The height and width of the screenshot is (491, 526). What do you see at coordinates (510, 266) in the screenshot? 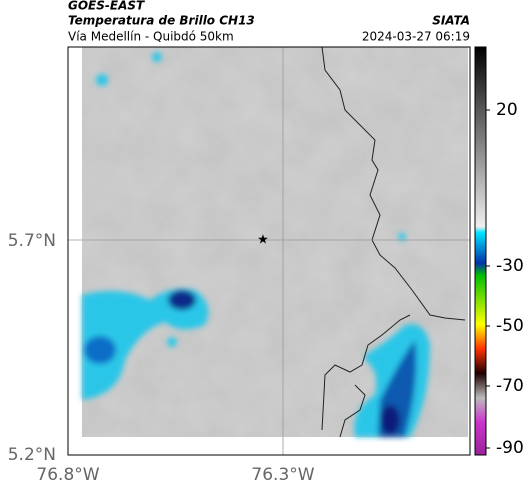
I see `colorbar-label: -30` at bounding box center [510, 266].